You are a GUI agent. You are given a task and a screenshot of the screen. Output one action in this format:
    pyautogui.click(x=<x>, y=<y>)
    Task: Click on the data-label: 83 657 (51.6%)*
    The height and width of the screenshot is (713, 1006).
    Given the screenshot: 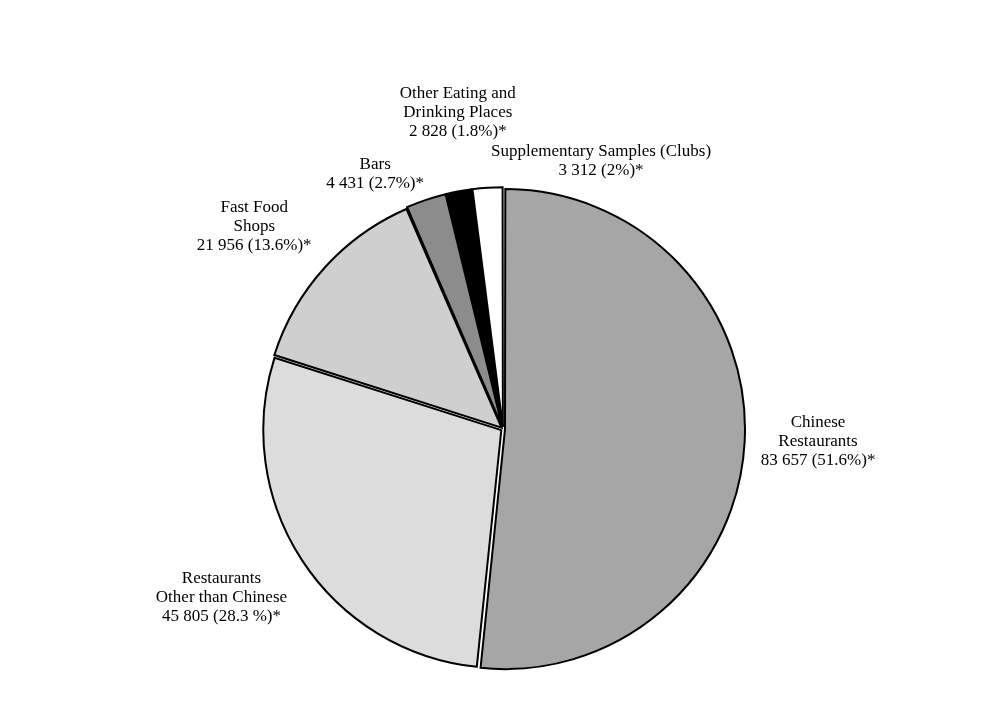 What is the action you would take?
    pyautogui.click(x=818, y=459)
    